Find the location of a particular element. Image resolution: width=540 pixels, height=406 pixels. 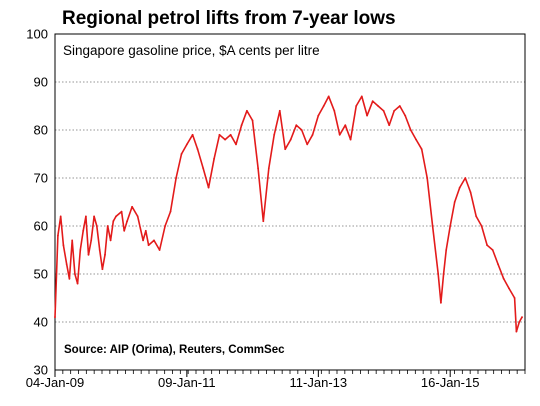

y-axis-ticks: 30 40 50 60 70 80 90 100 is located at coordinates (37, 202).